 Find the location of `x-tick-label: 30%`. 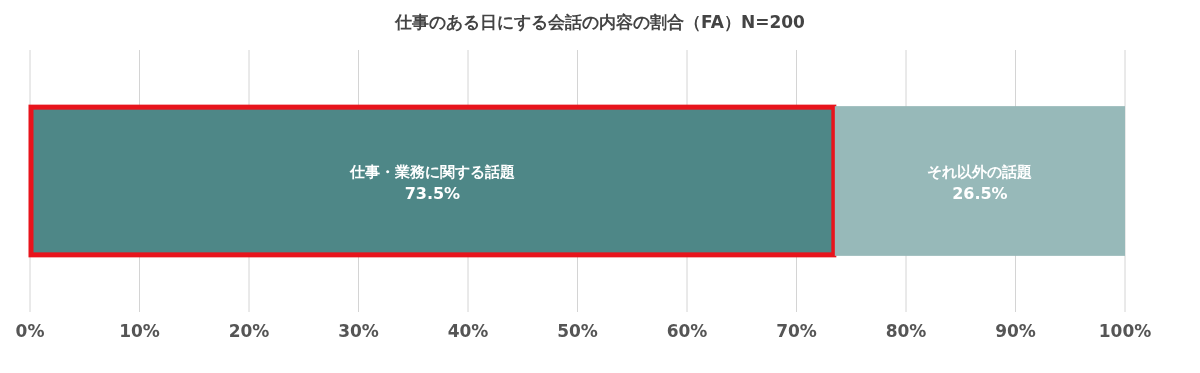

x-tick-label: 30% is located at coordinates (358, 331).